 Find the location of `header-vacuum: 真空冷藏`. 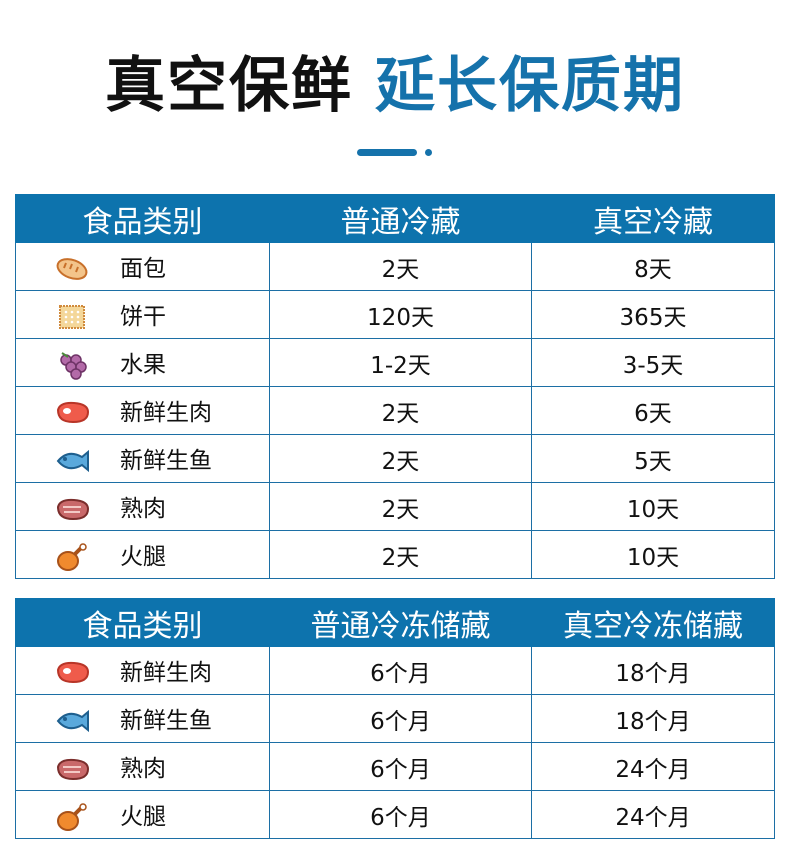

header-vacuum: 真空冷藏 is located at coordinates (653, 218).